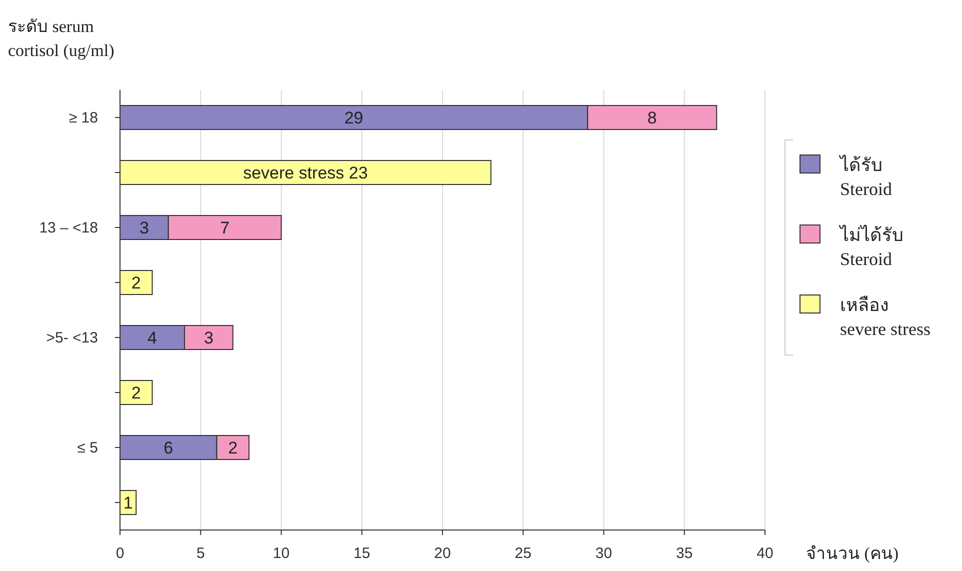  I want to click on data-label: 7, so click(225, 228).